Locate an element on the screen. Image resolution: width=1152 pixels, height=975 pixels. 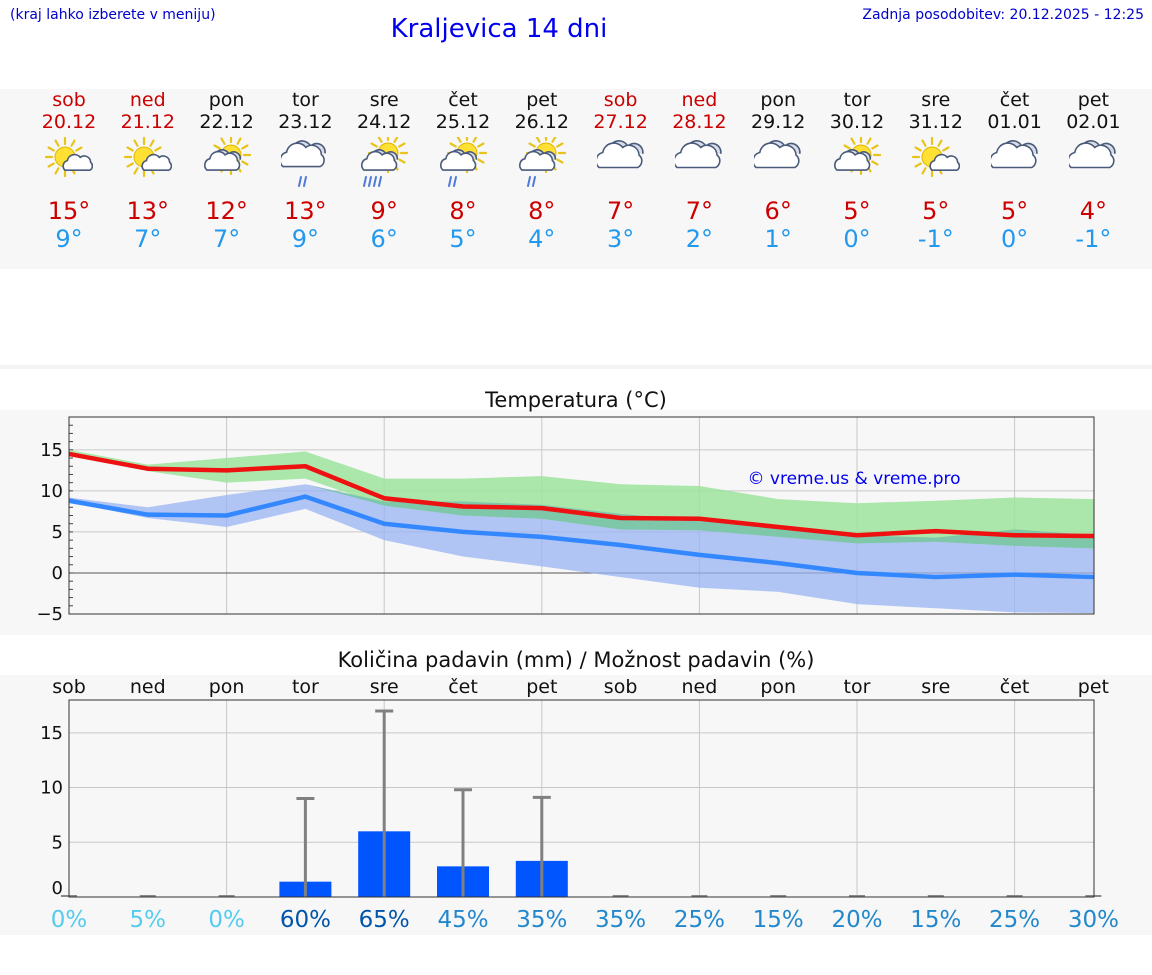
temp-high: 15° is located at coordinates (69, 211).